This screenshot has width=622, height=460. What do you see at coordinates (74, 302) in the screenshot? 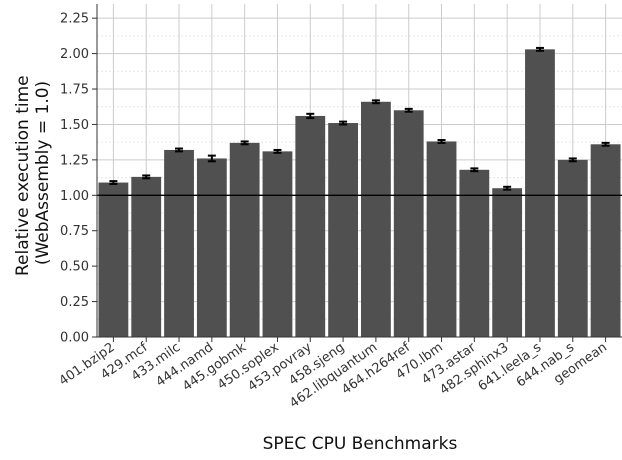
I see `y-tick-label: 0.25` at bounding box center [74, 302].